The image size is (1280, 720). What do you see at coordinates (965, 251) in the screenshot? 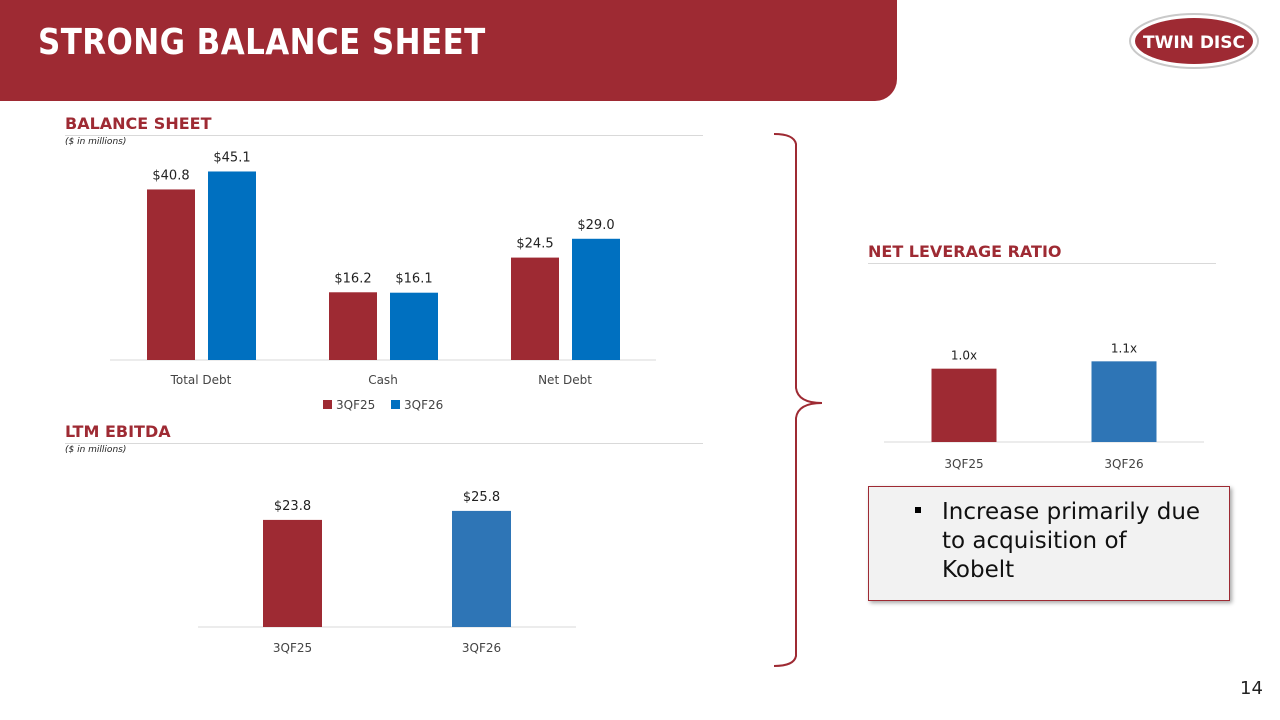
I see `net-leverage-title: NET LEVERAGE RATIO` at bounding box center [965, 251].